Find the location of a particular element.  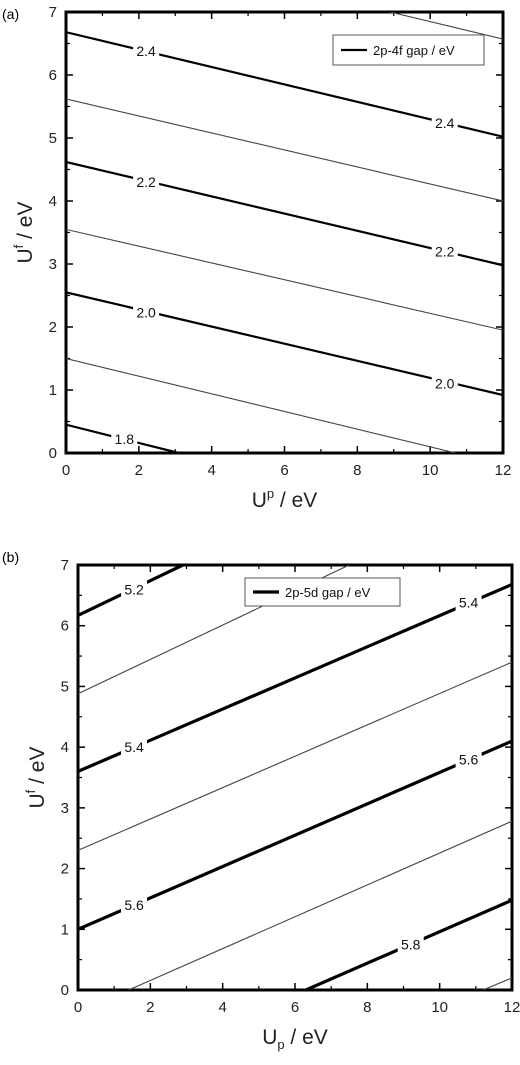

contour-line-5.4 is located at coordinates (295, 677).